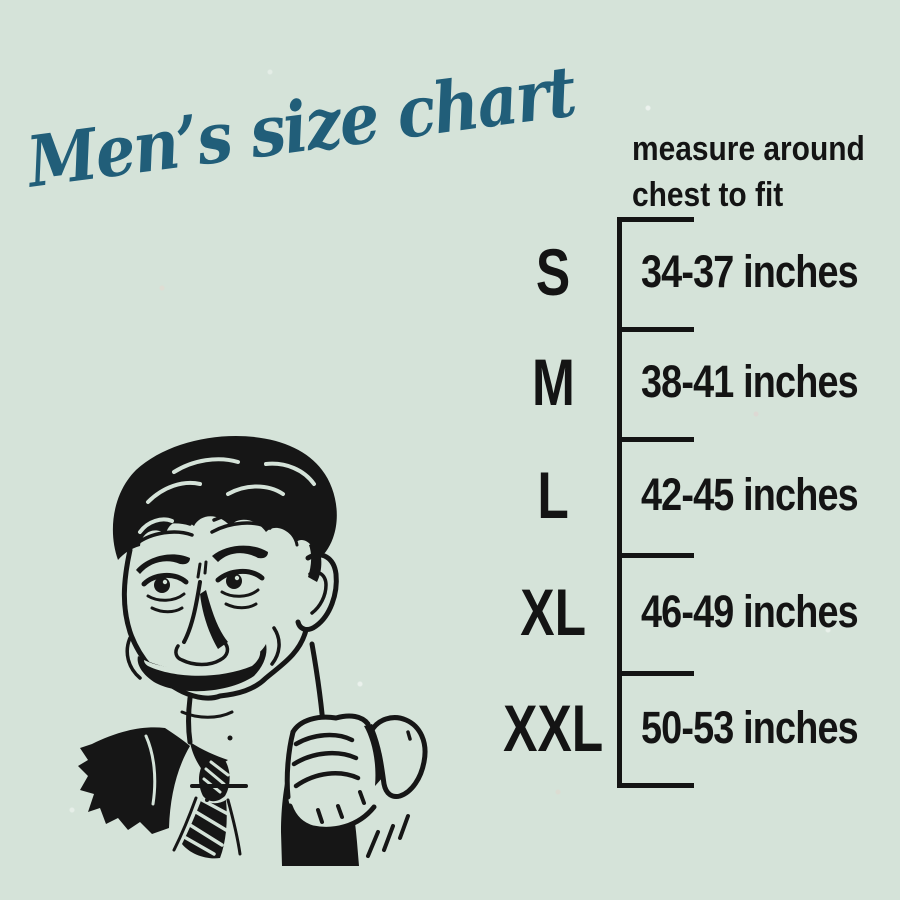 Image resolution: width=900 pixels, height=900 pixels. What do you see at coordinates (215, 614) in the screenshot?
I see `face` at bounding box center [215, 614].